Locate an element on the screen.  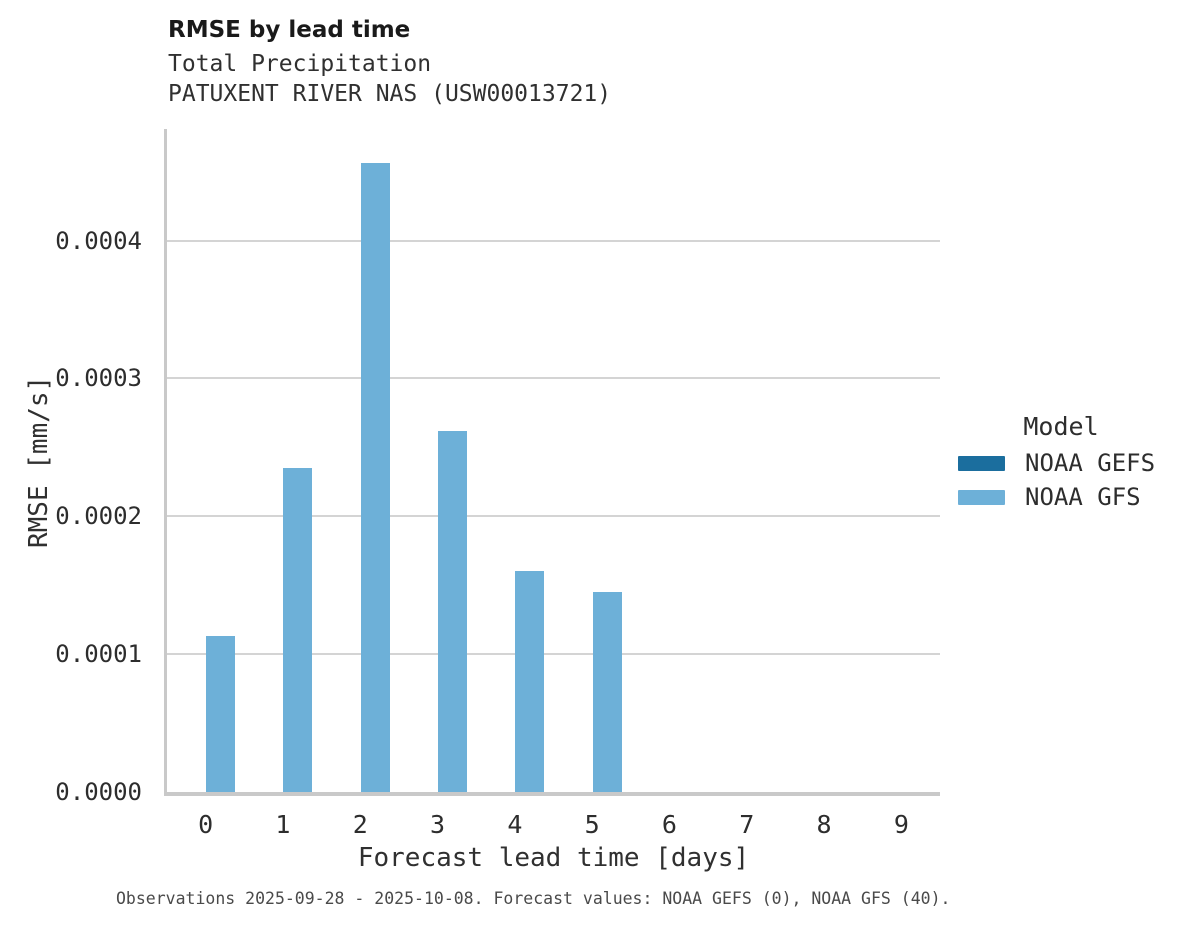
legend-label-noaa-gfs: NOAA GFS is located at coordinates (1083, 497).